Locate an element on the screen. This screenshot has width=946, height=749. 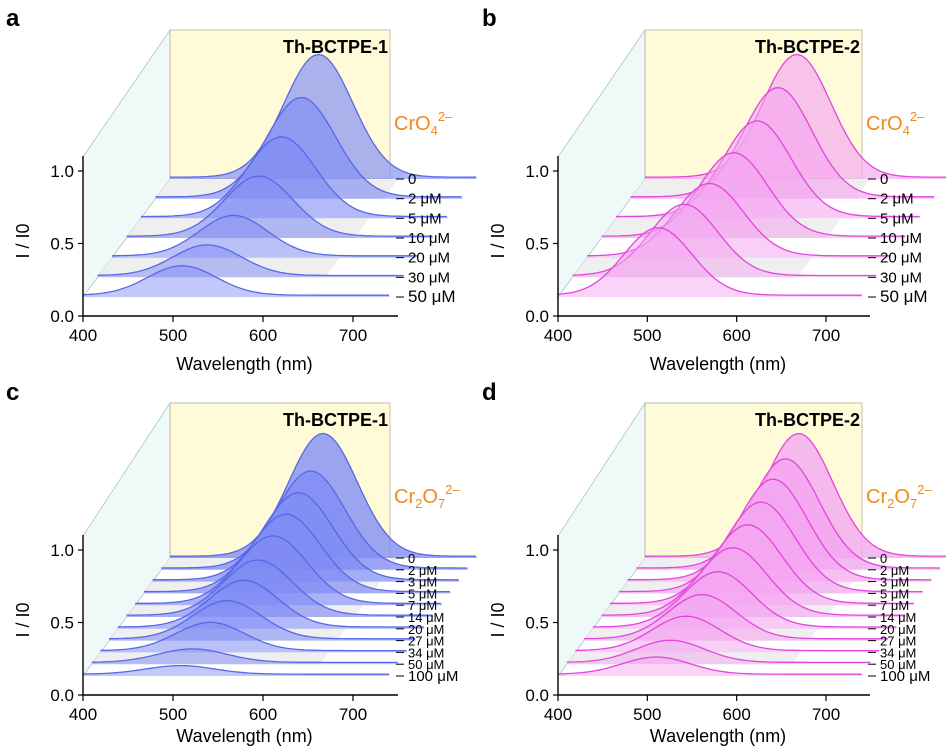
series-label: 10 μM is located at coordinates (429, 238).